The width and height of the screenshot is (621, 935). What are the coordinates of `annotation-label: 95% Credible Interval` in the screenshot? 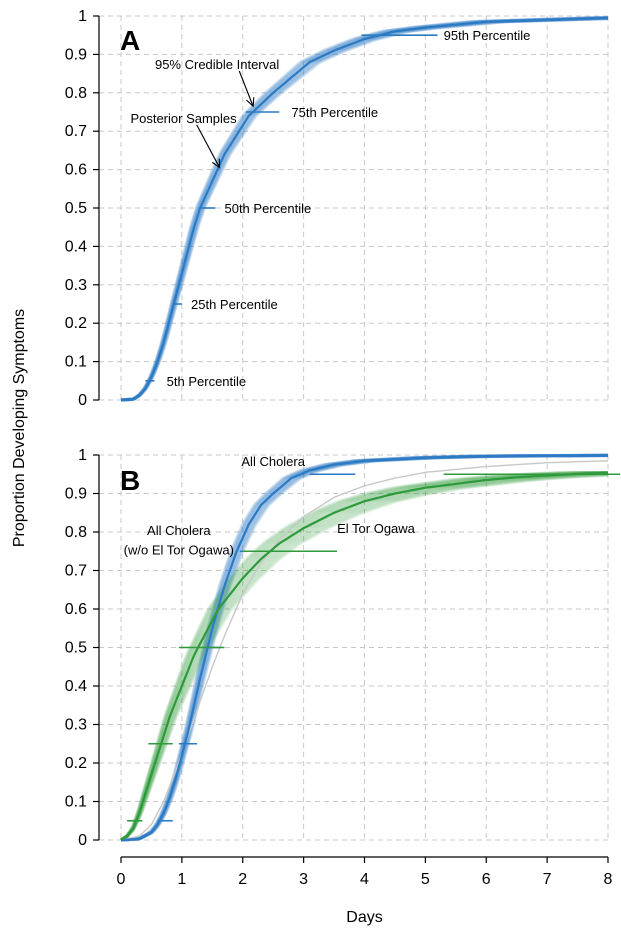 It's located at (217, 64).